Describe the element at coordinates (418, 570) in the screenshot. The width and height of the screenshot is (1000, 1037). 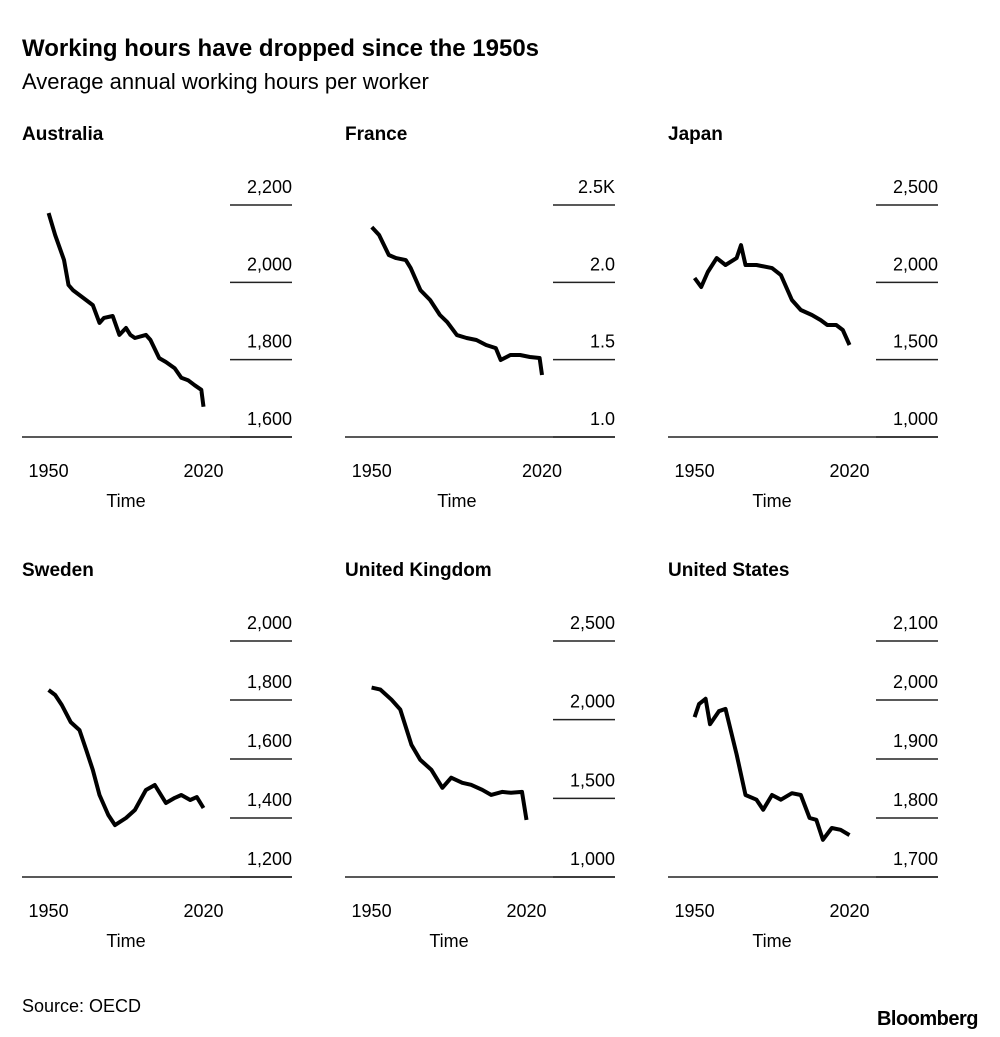
I see `panel-title: United Kingdom` at that location.